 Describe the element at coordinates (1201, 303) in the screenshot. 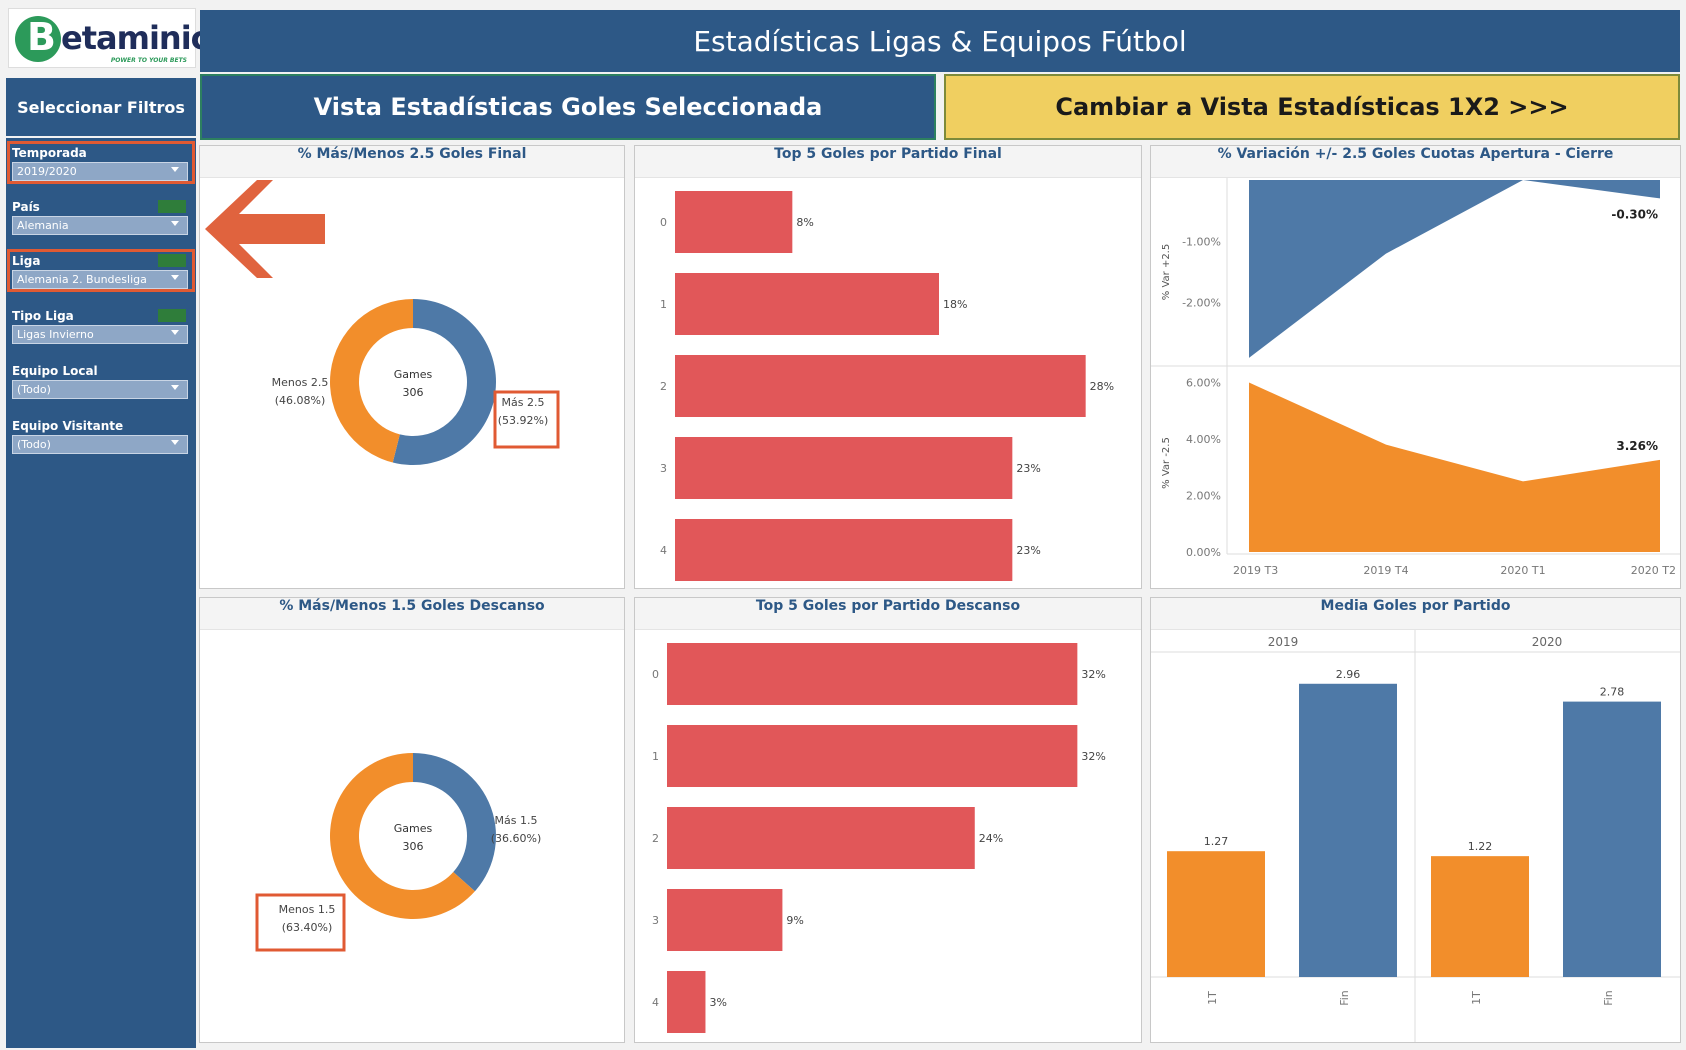

I see `y-tick-label: -2.00%` at that location.